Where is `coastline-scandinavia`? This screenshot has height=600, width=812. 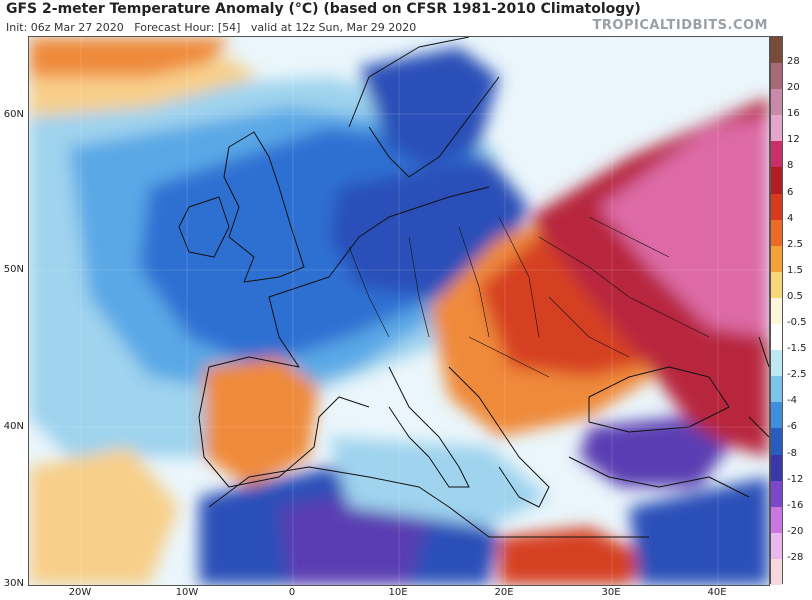 coastline-scandinavia is located at coordinates (424, 107).